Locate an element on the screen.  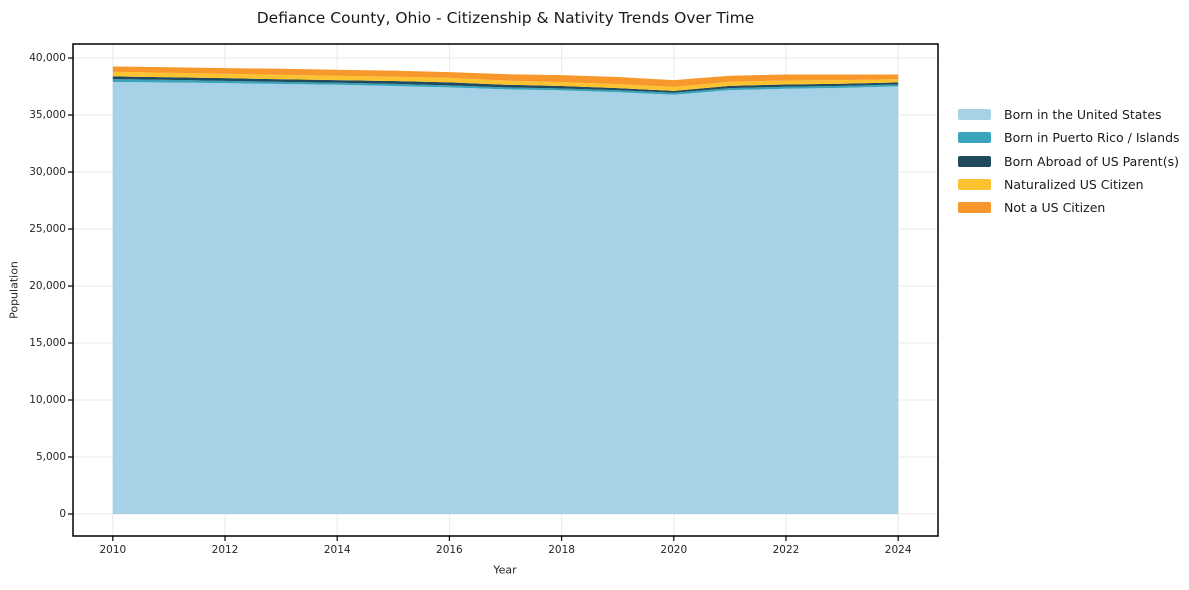
legend-item: Born Abroad of US Parent(s) is located at coordinates (1069, 161).